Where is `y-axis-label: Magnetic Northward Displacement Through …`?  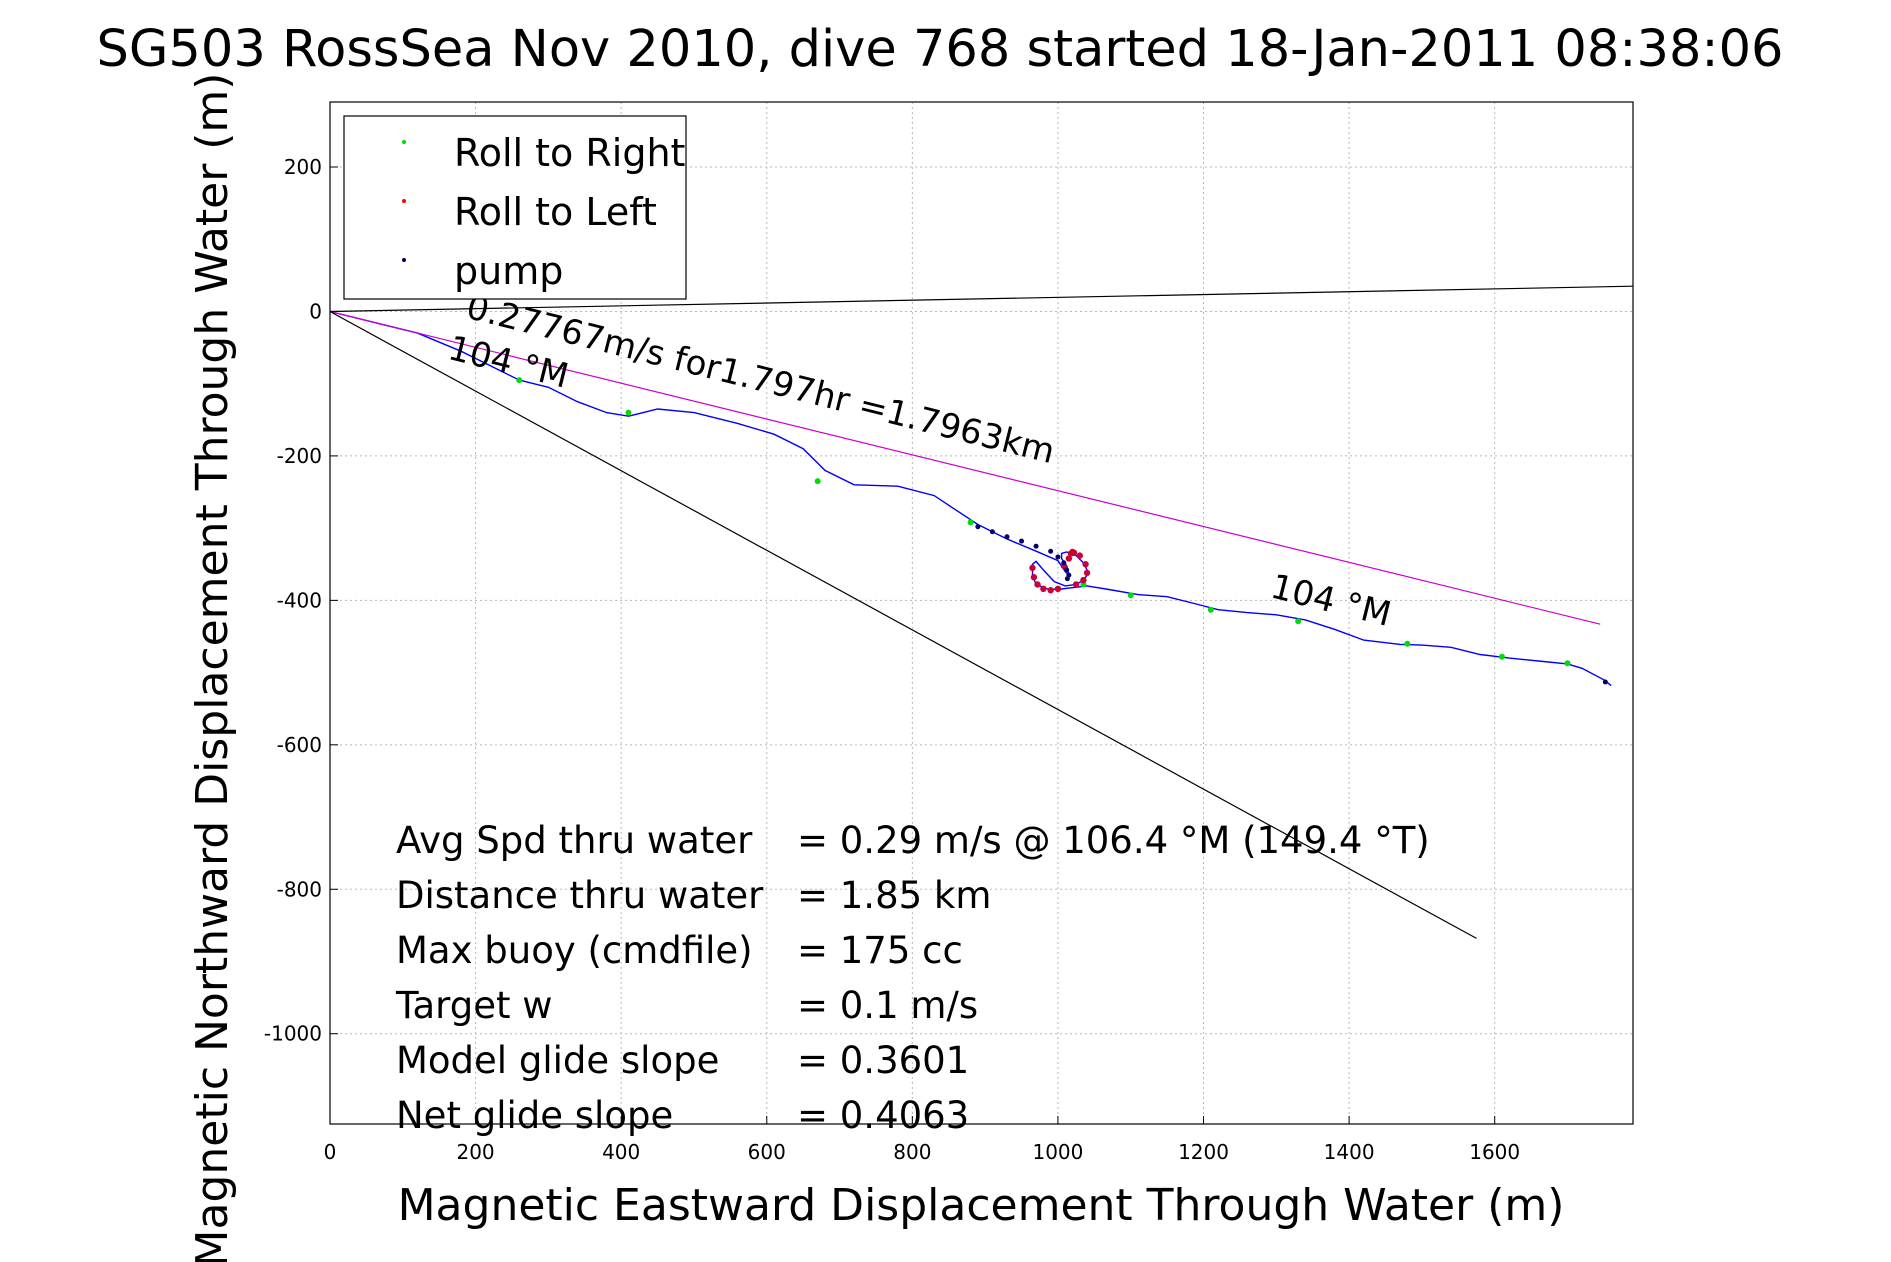 y-axis-label: Magnetic Northward Displacement Through … is located at coordinates (212, 667).